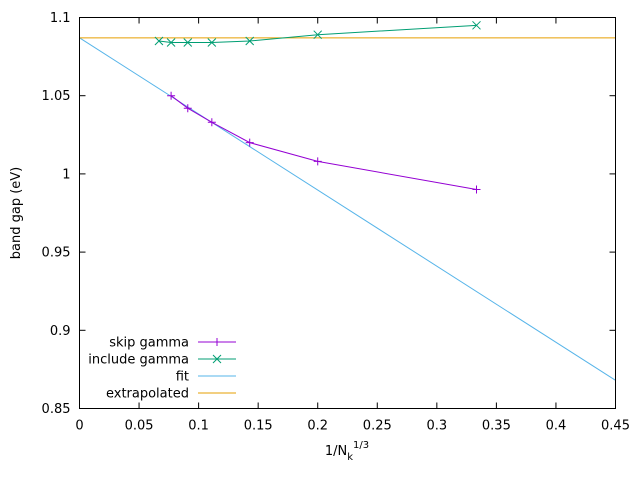 This screenshot has height=480, width=640. I want to click on legend-marker-skip-gamma-shape, so click(217, 342).